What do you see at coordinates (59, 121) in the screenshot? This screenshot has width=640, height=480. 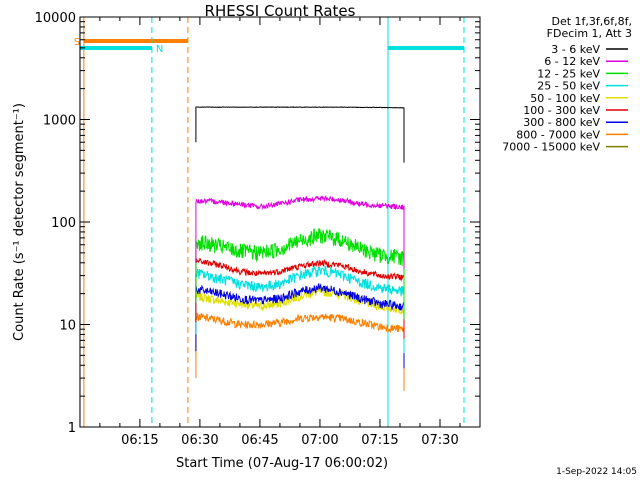 I see `y-tick-label: 1000` at bounding box center [59, 121].